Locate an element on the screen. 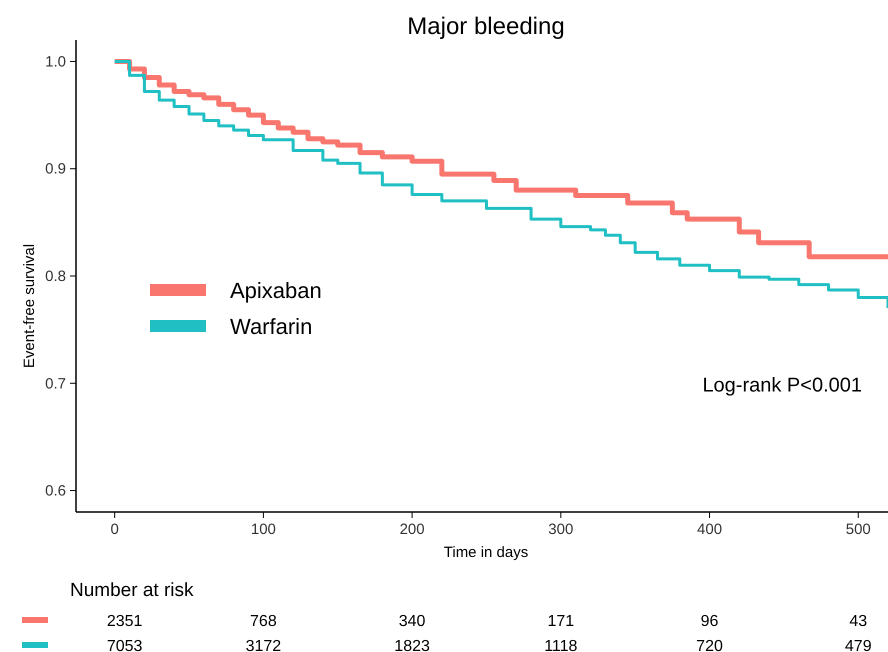 The image size is (888, 652). text: Number at risk is located at coordinates (132, 590).